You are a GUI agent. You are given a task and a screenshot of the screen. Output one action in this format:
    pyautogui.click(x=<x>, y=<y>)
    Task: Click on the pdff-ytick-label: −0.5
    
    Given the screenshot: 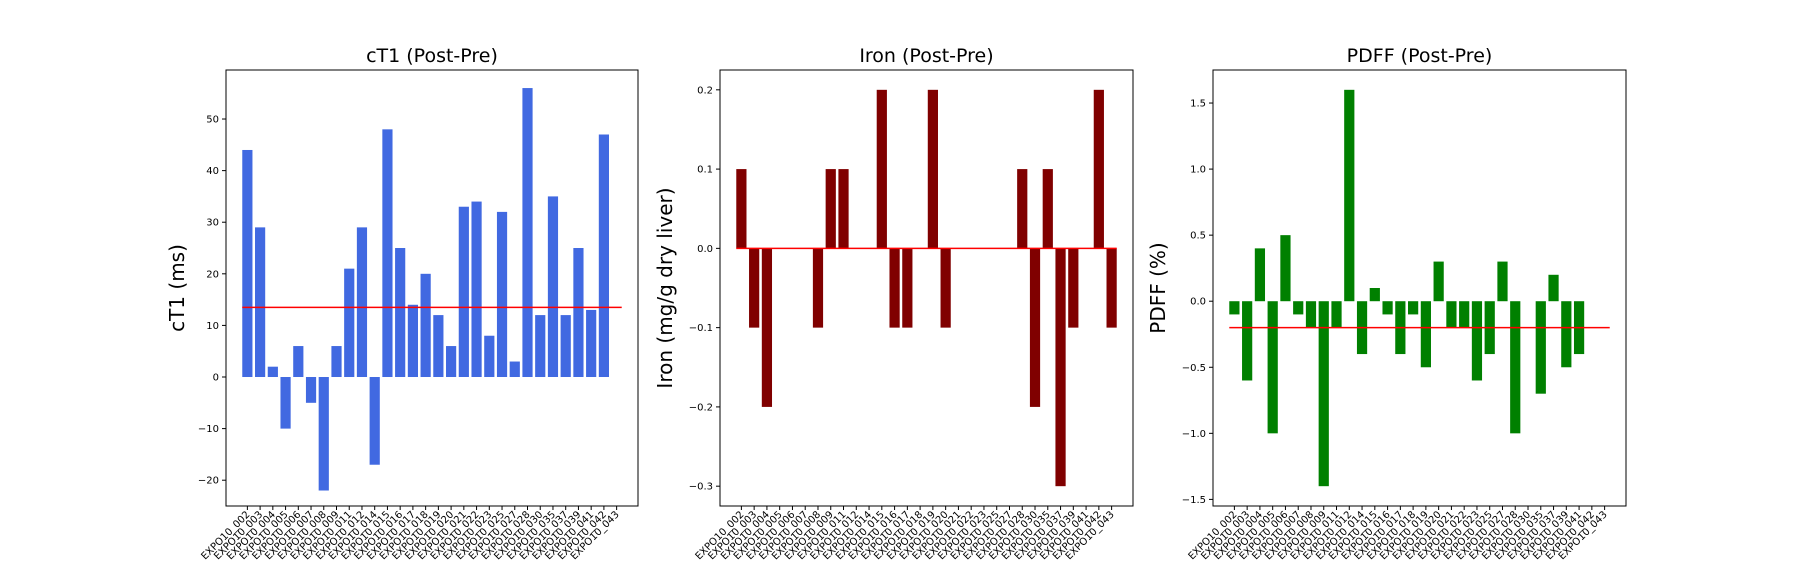 What is the action you would take?
    pyautogui.click(x=1194, y=368)
    